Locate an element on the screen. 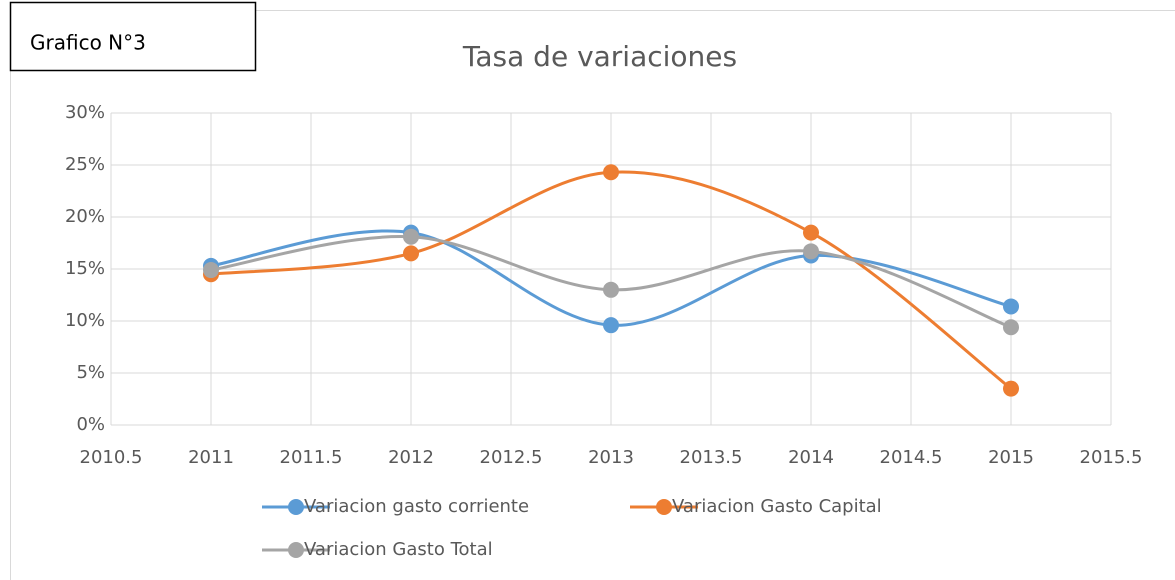  x-tick-label: 2013 is located at coordinates (611, 457).